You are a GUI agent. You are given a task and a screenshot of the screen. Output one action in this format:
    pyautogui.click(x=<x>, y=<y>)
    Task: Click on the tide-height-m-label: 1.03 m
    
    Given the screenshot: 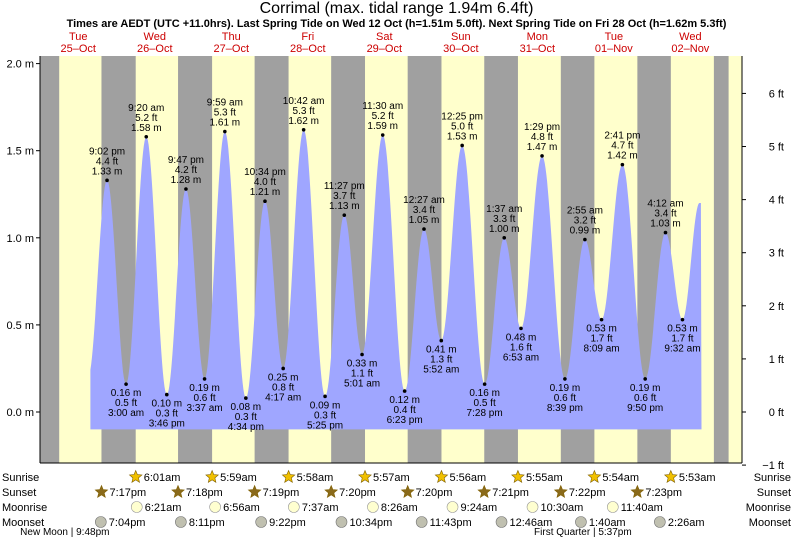 What is the action you would take?
    pyautogui.click(x=665, y=224)
    